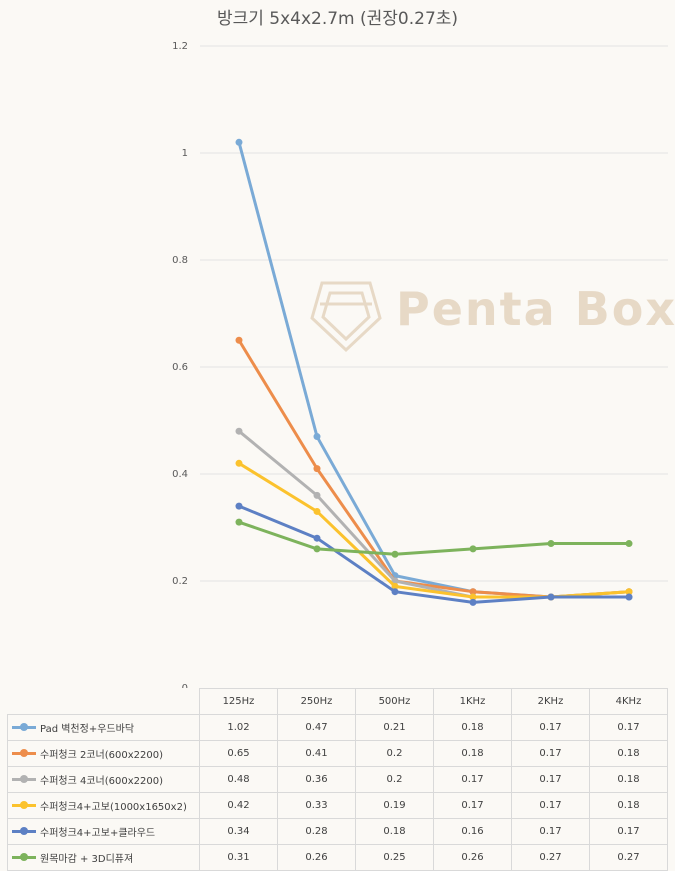  I want to click on legend-entry: Pad 벽천정+우드바닥, so click(103, 727).